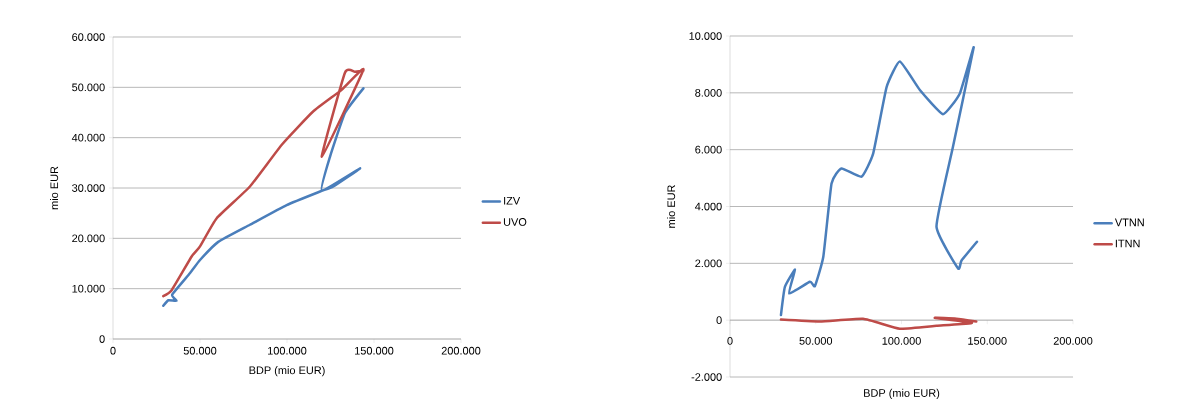 The height and width of the screenshot is (419, 1203). What do you see at coordinates (88, 188) in the screenshot?
I see `y-tick-label: 30.000` at bounding box center [88, 188].